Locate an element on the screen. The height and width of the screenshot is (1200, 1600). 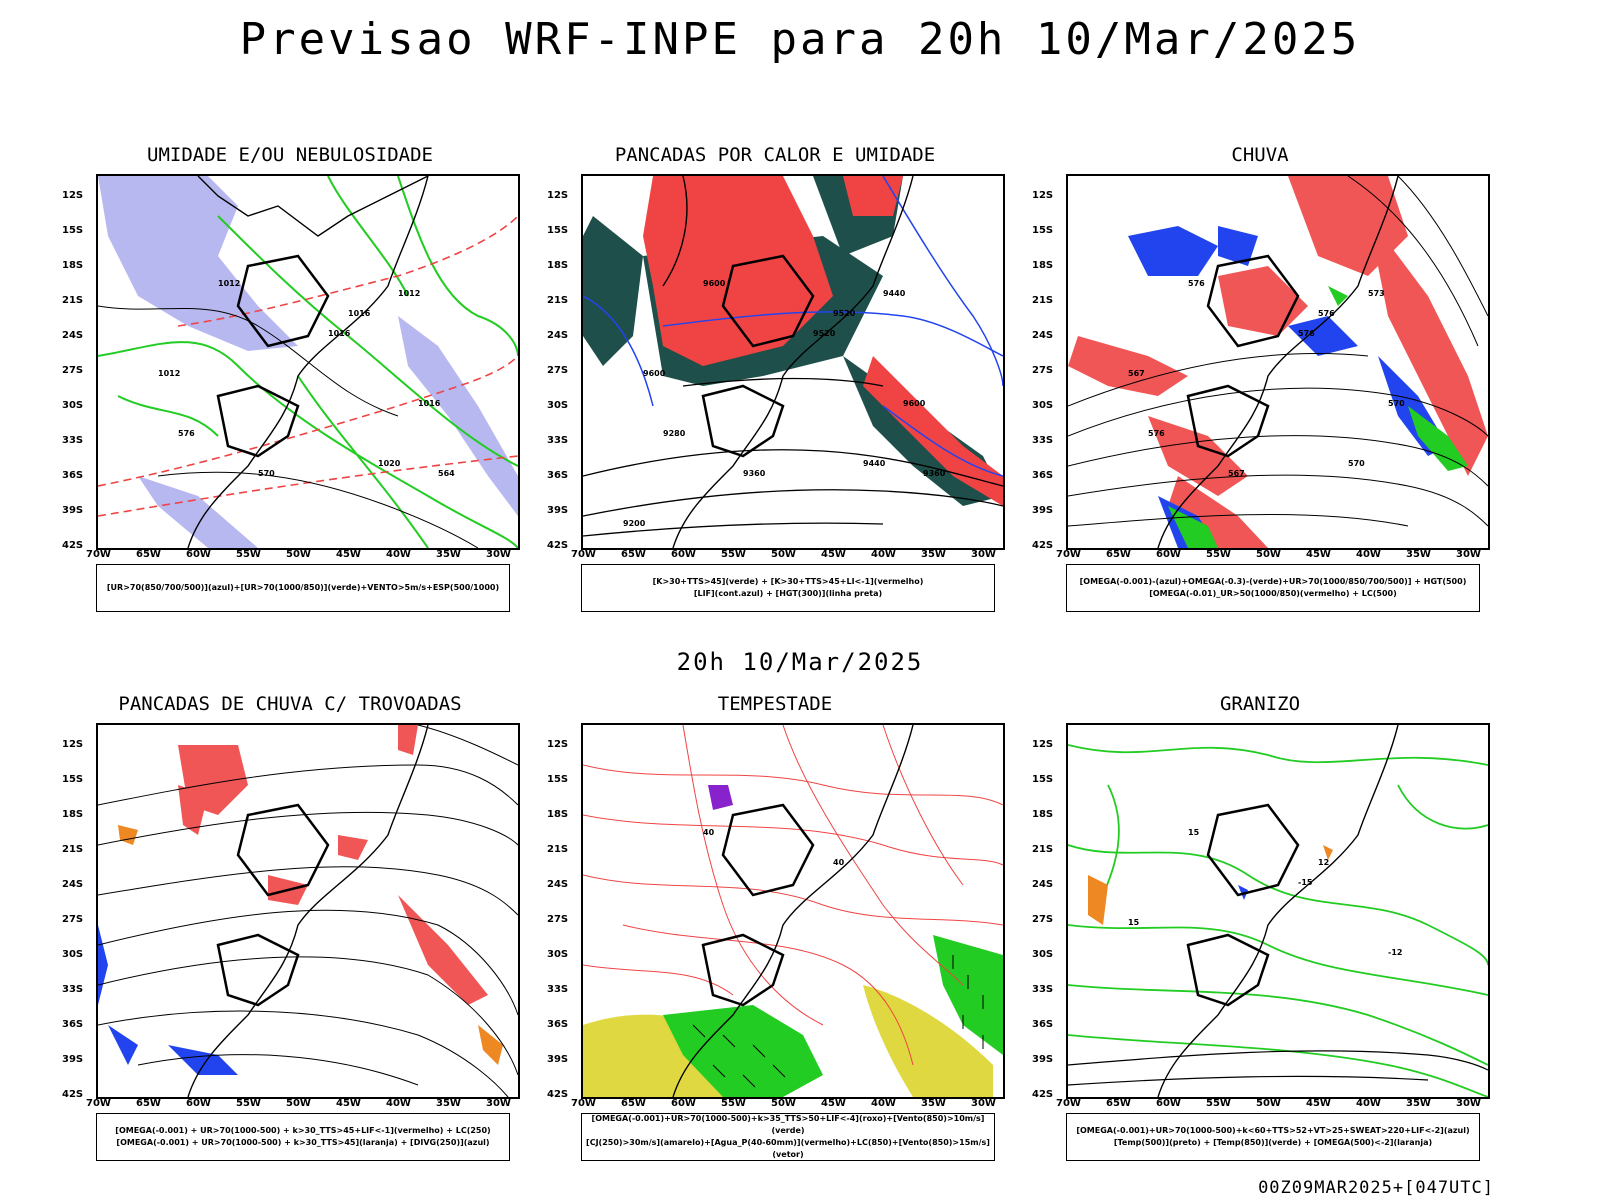
isobars is located at coordinates (288, 426).